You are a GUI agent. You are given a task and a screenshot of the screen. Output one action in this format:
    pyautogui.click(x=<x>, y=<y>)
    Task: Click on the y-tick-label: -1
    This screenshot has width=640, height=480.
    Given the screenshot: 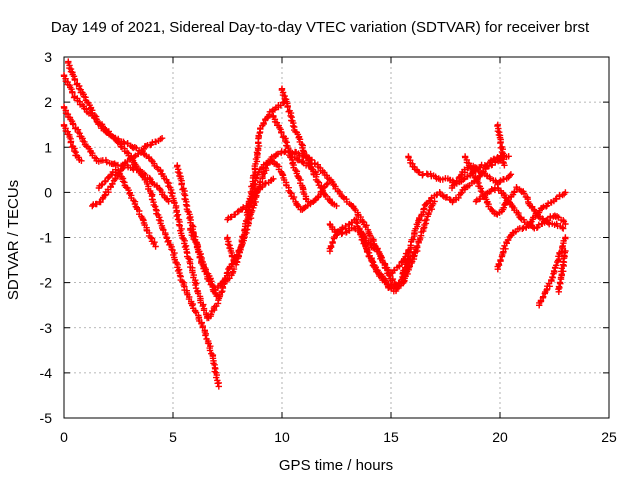 What is the action you would take?
    pyautogui.click(x=46, y=238)
    